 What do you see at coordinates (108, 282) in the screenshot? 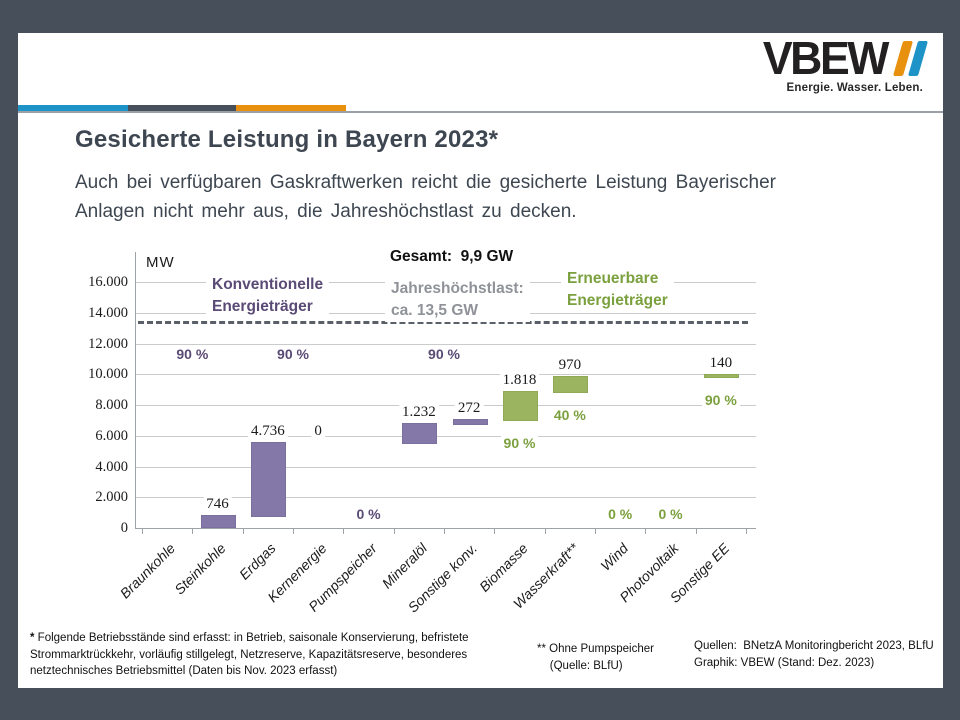
I see `y-axis-label: 16.000` at bounding box center [108, 282].